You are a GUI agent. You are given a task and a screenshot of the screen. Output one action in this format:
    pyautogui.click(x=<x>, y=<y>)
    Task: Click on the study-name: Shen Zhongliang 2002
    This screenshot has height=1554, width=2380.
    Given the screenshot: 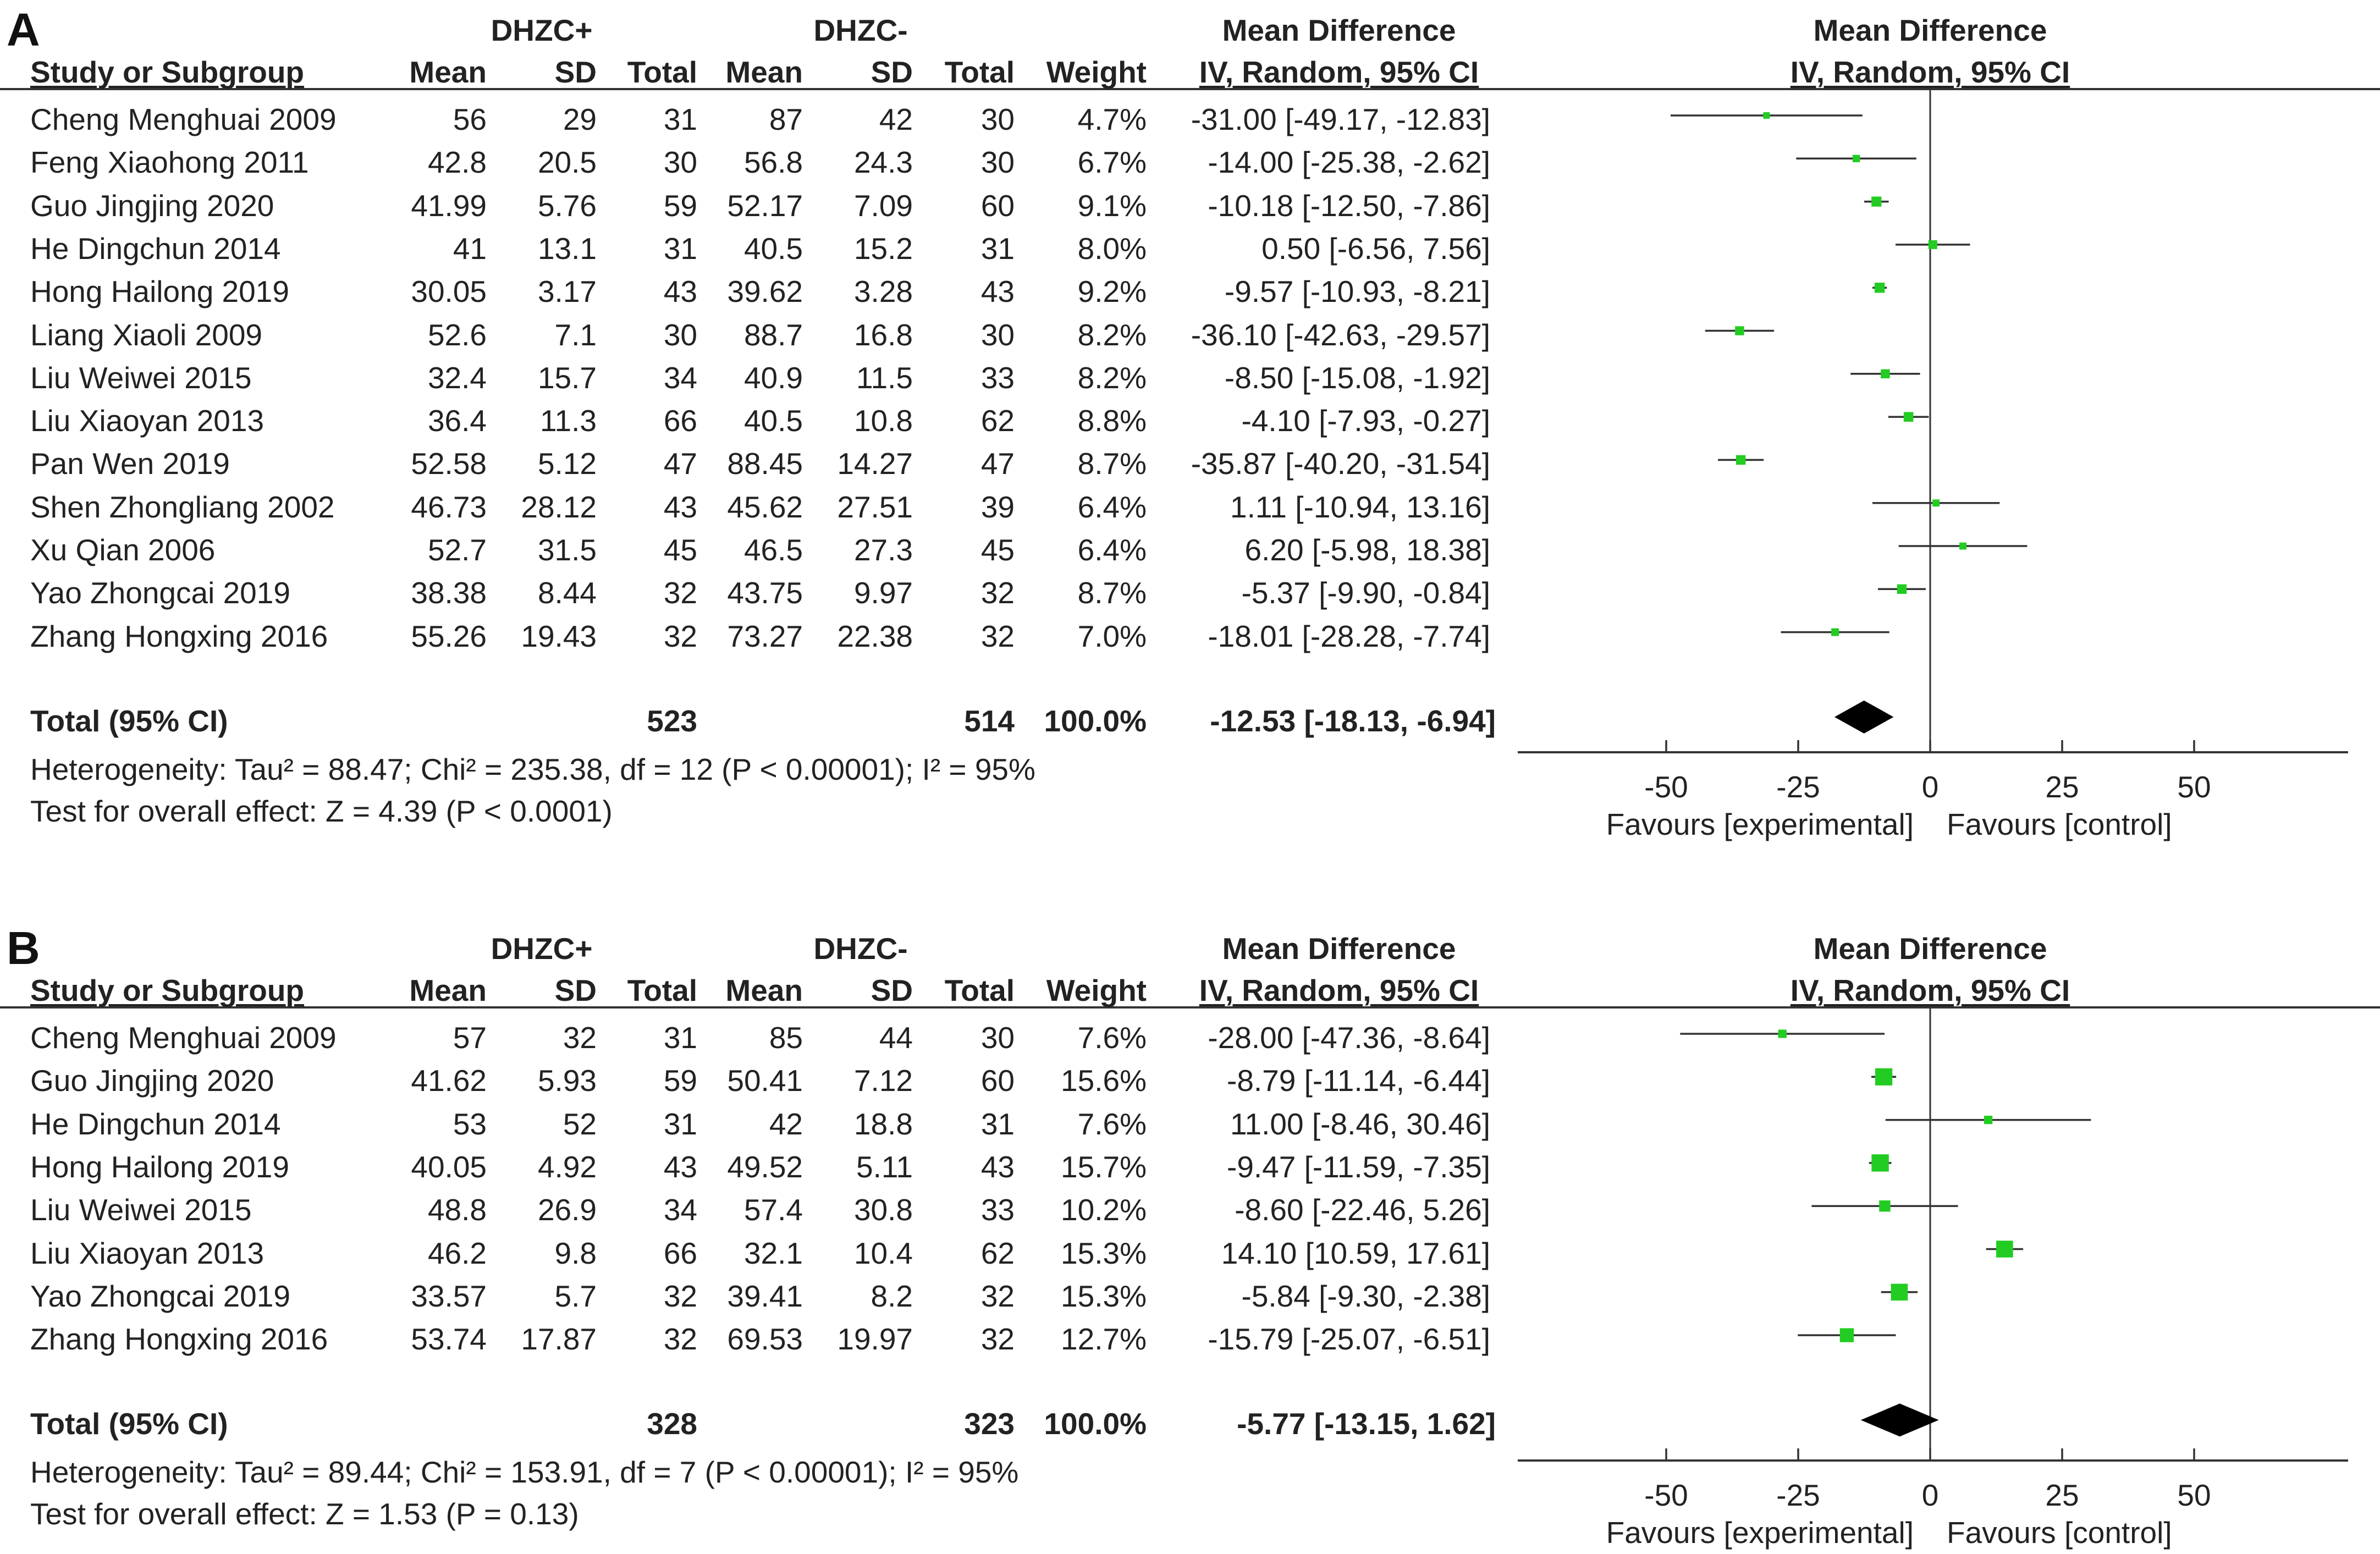 What is the action you would take?
    pyautogui.click(x=182, y=506)
    